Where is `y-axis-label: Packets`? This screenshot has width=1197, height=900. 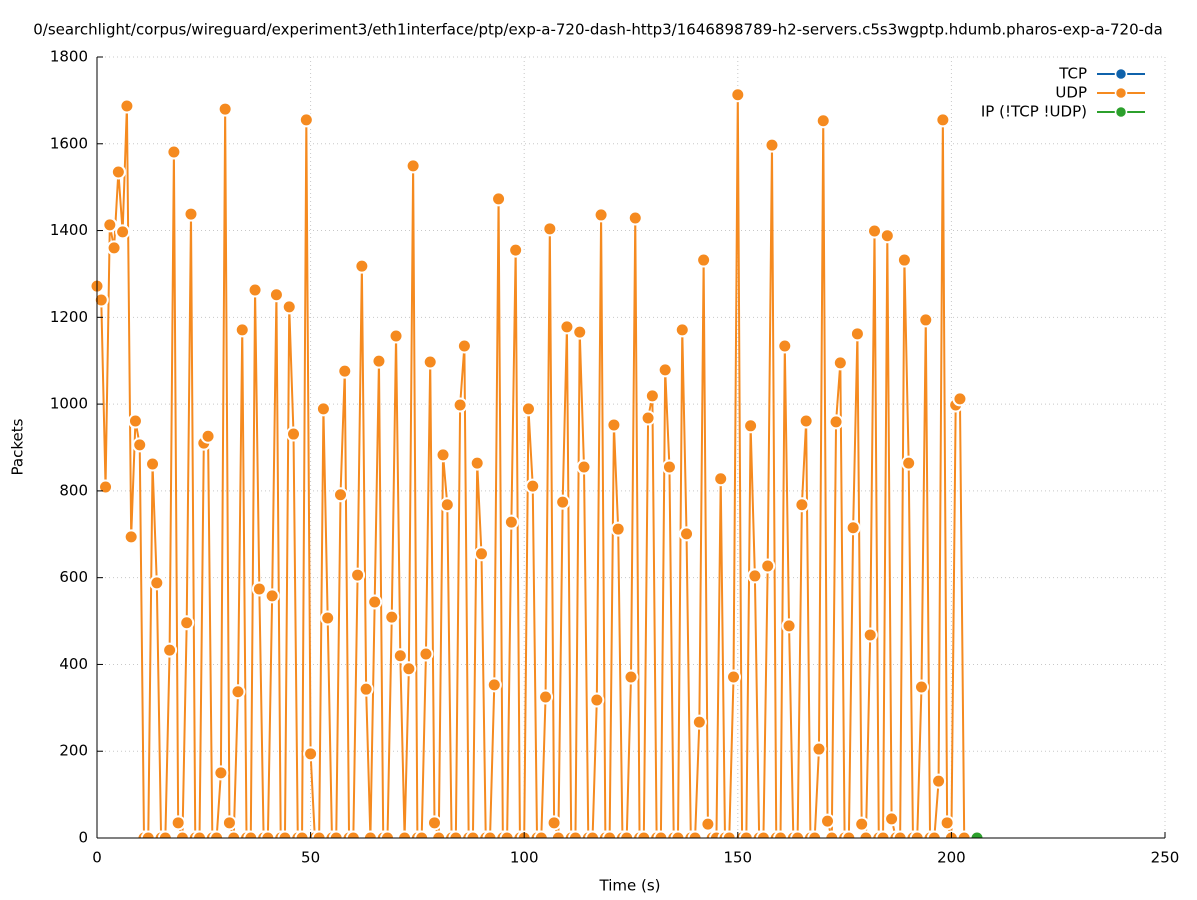 y-axis-label: Packets is located at coordinates (18, 446).